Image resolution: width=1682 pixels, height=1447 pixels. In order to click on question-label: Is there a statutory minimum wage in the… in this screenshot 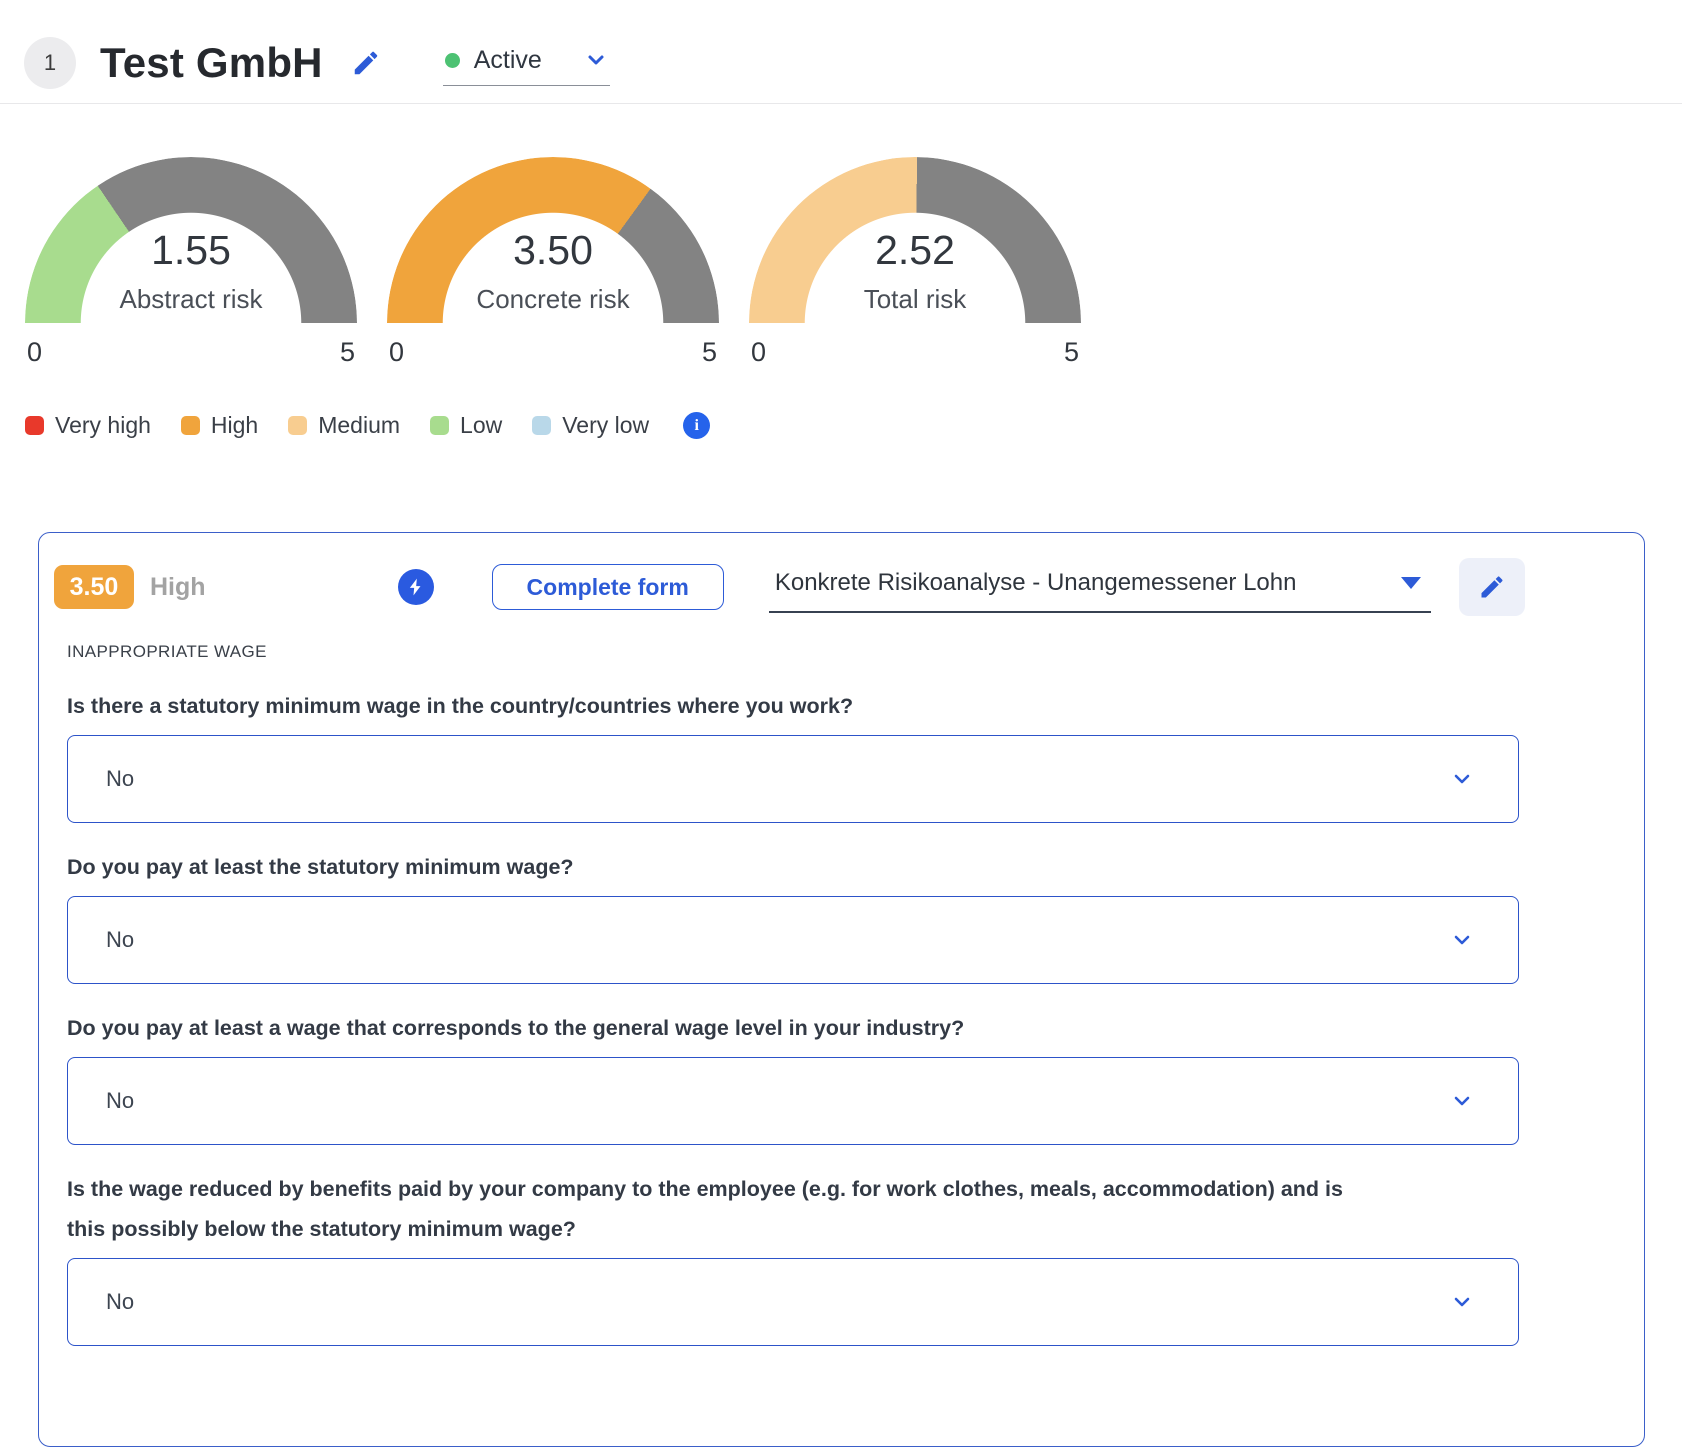, I will do `click(460, 706)`.